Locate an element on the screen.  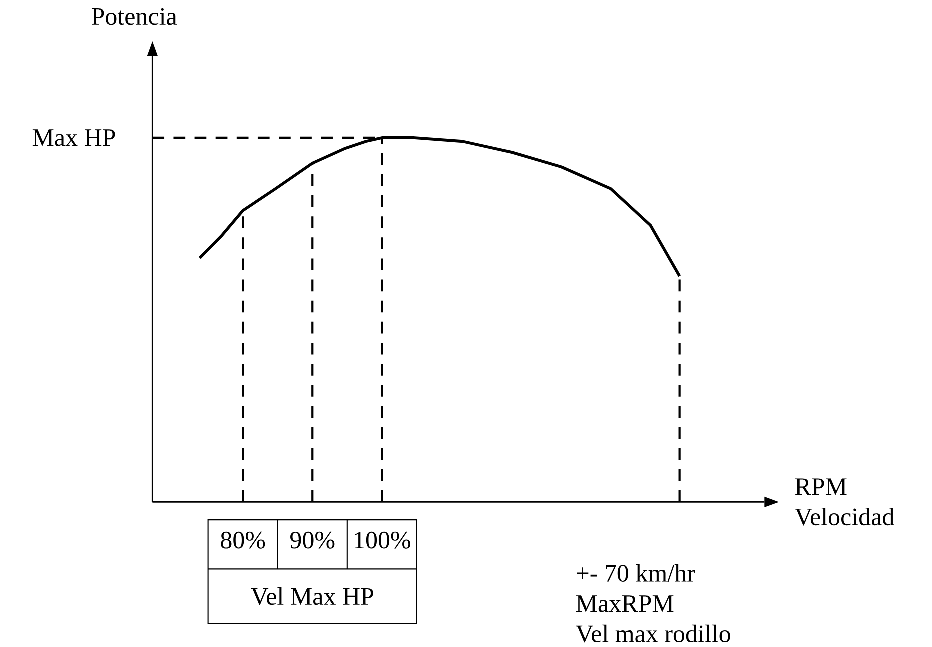
y-axis-title: Potencia is located at coordinates (135, 17).